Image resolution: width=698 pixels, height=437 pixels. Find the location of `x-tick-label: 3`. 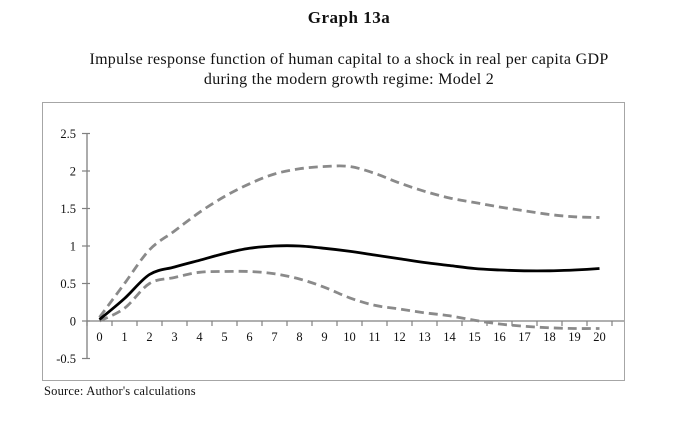

x-tick-label: 3 is located at coordinates (174, 337).